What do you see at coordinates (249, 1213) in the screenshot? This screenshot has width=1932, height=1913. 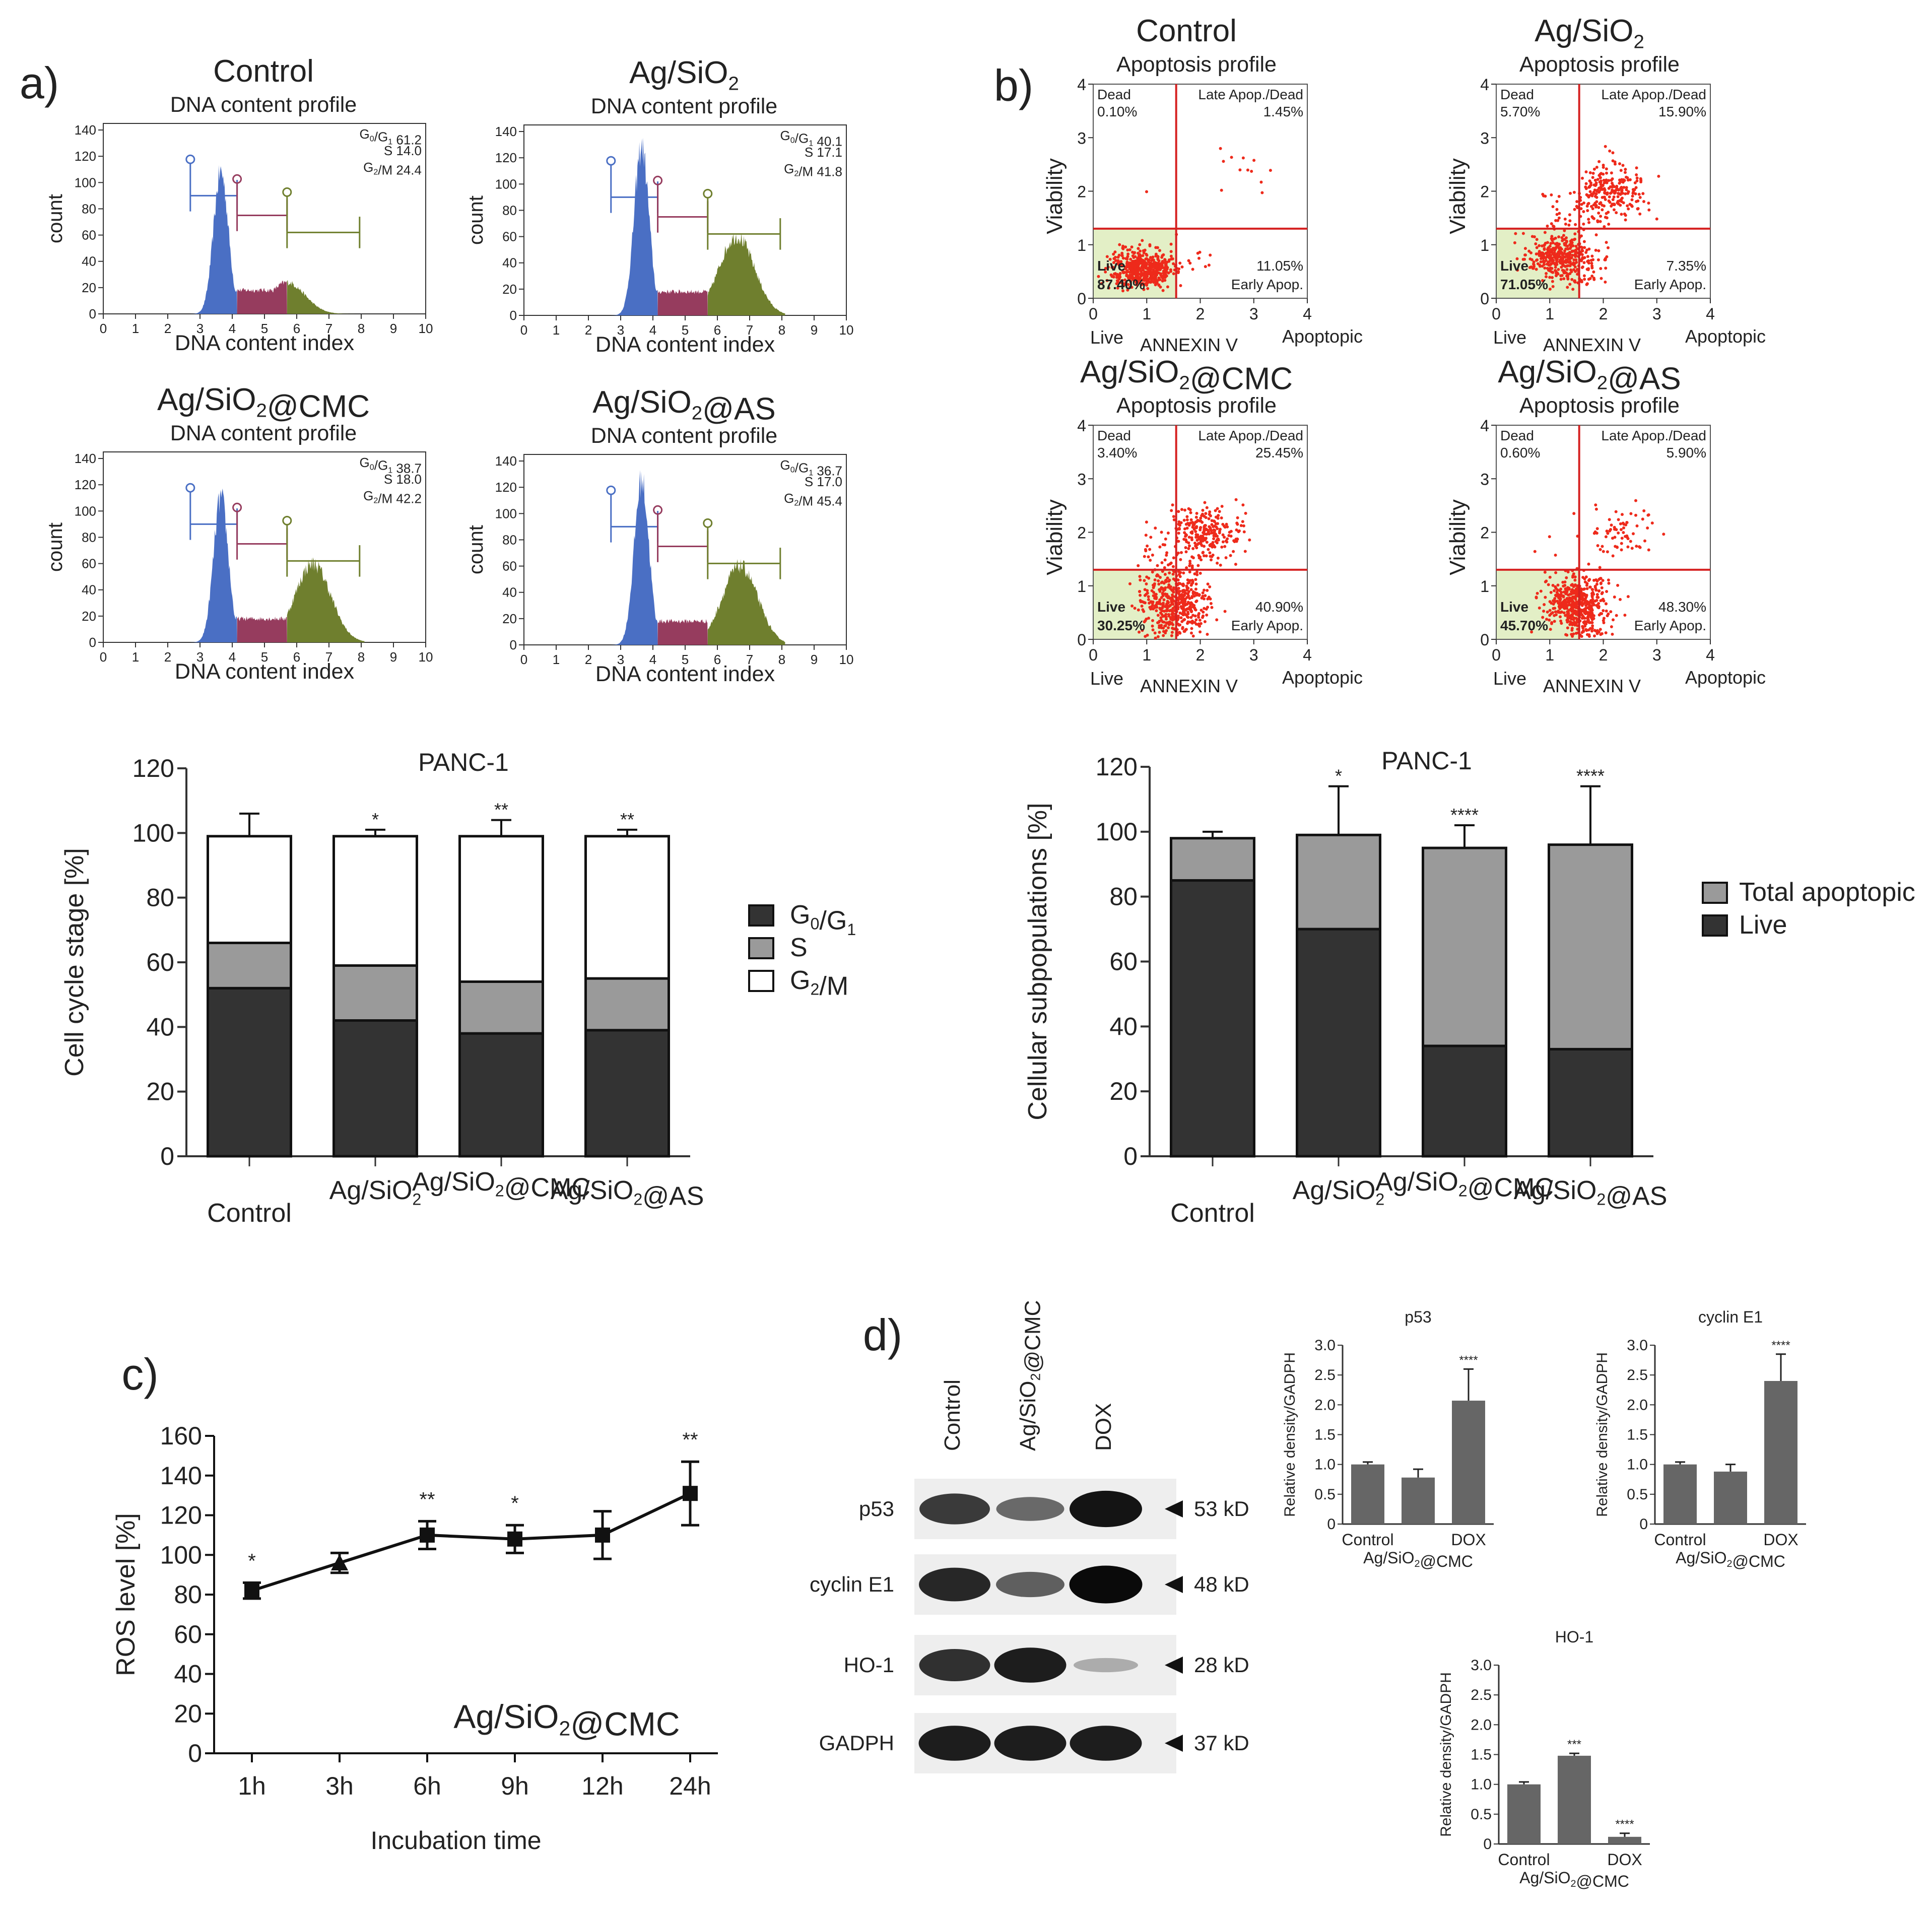 I see `bar-category-label: Control` at bounding box center [249, 1213].